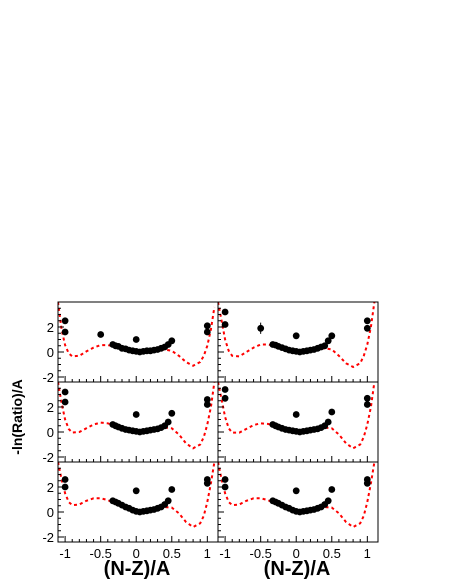 The width and height of the screenshot is (452, 585). Describe the element at coordinates (17, 416) in the screenshot. I see `y-axis-title: -ln(Ratio)/A` at that location.